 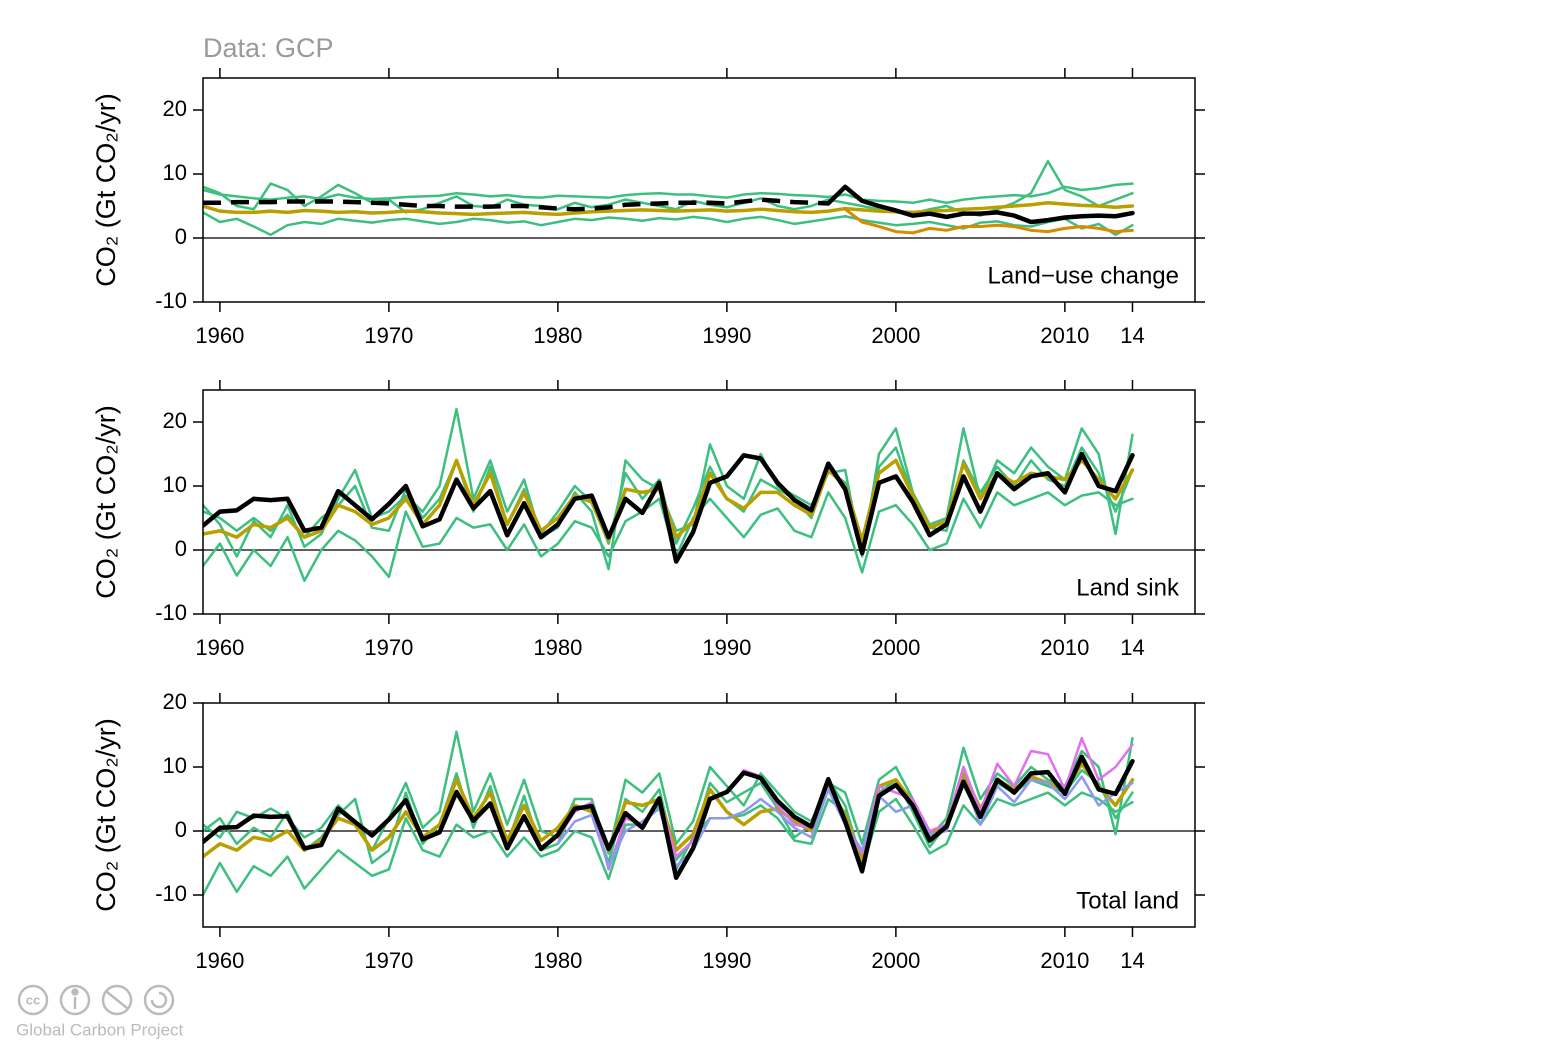 I want to click on panel-label: Land−use change, so click(x=1083, y=275).